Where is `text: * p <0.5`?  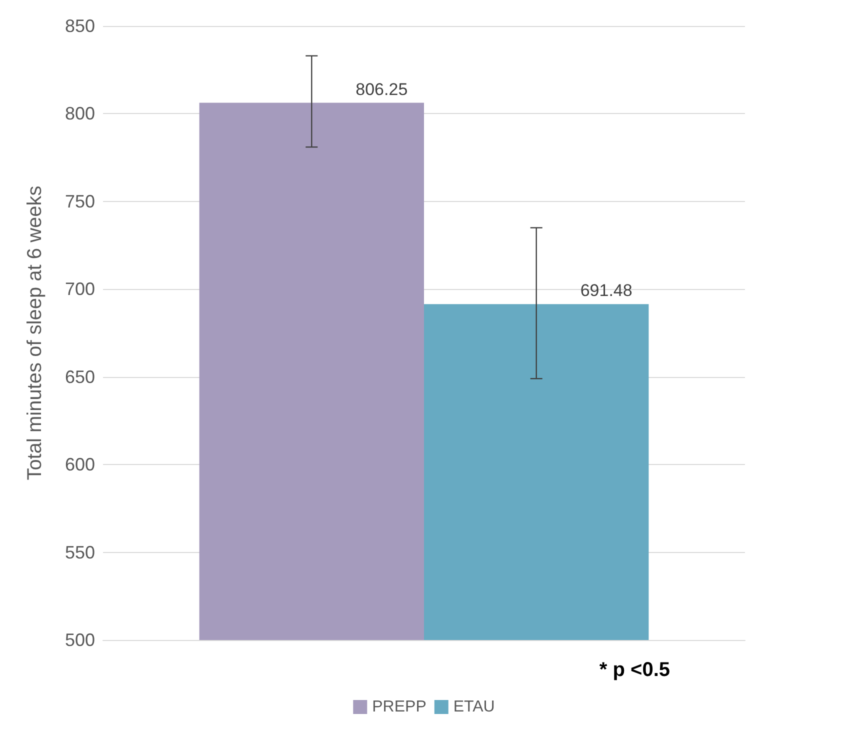
text: * p <0.5 is located at coordinates (634, 670).